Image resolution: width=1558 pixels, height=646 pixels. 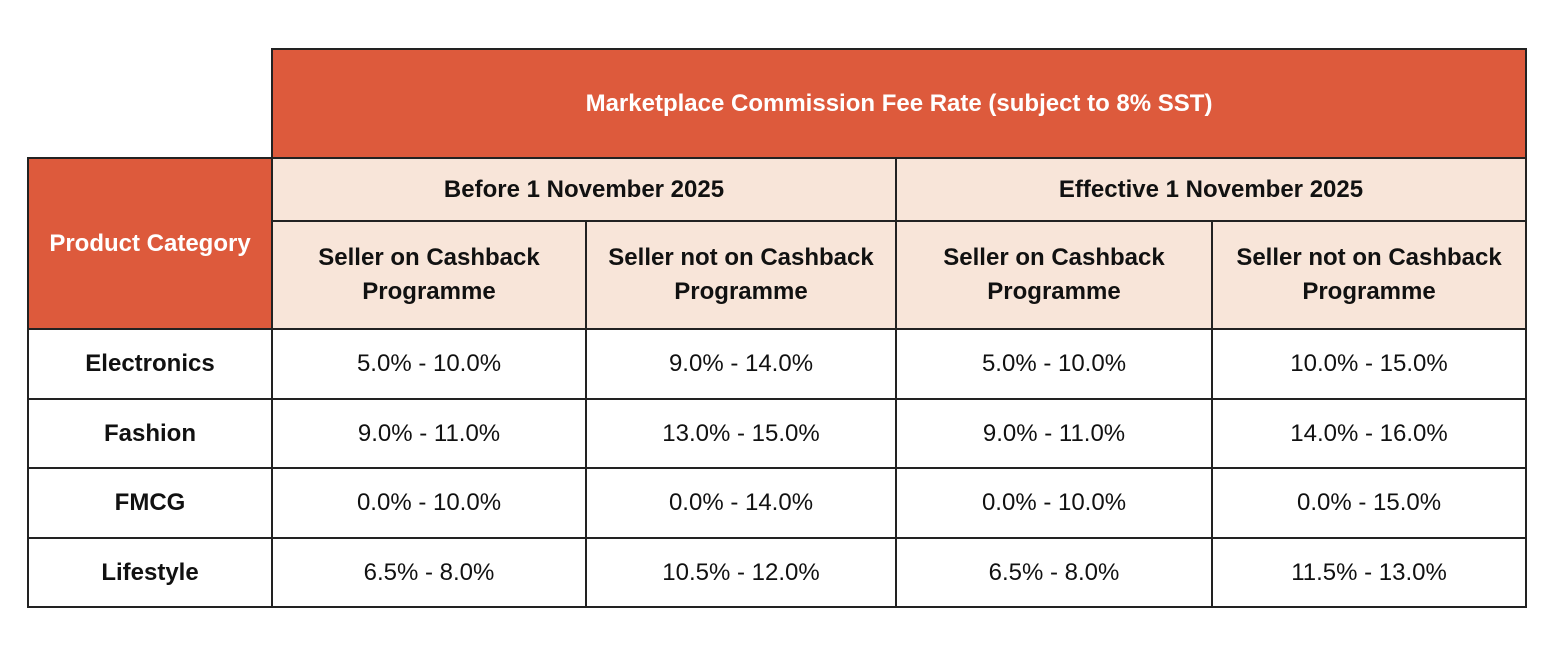 I want to click on category-cell: FMCG, so click(x=150, y=503).